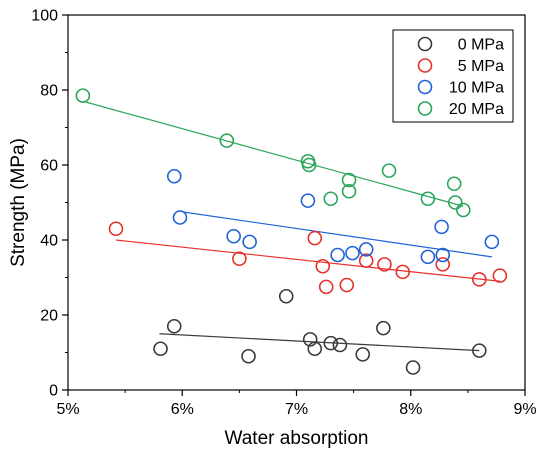 This screenshot has height=459, width=550. What do you see at coordinates (18, 202) in the screenshot?
I see `y-axis-label: Strength (MPa)` at bounding box center [18, 202].